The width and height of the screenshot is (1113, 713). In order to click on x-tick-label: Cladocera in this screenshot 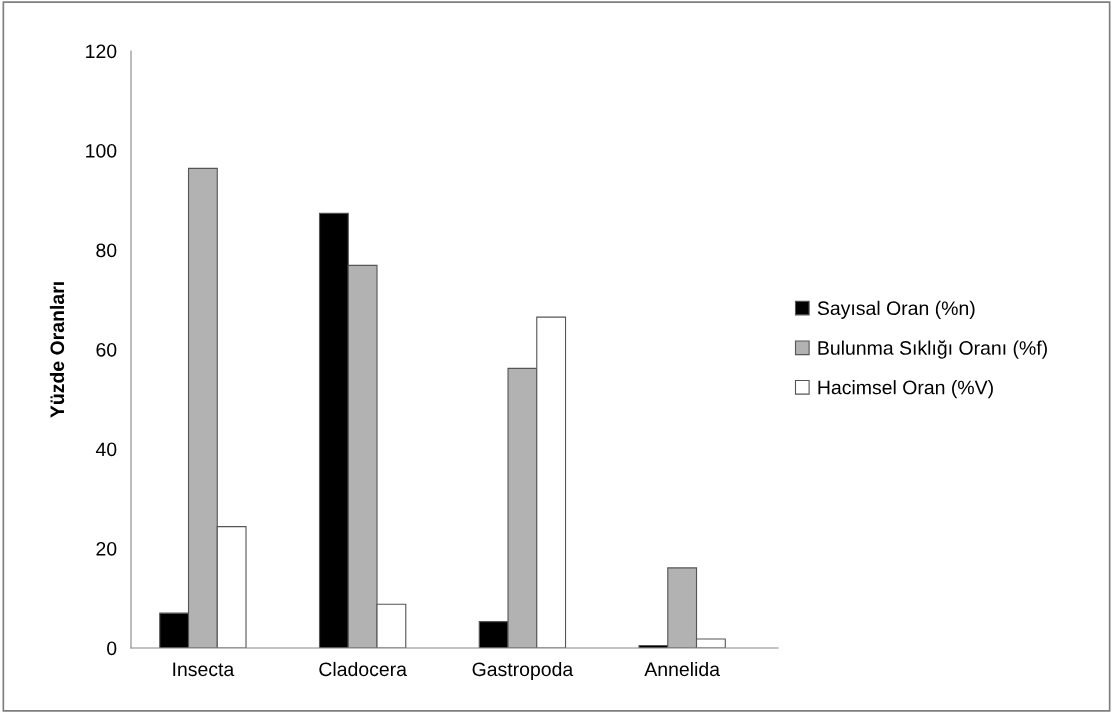, I will do `click(363, 669)`.